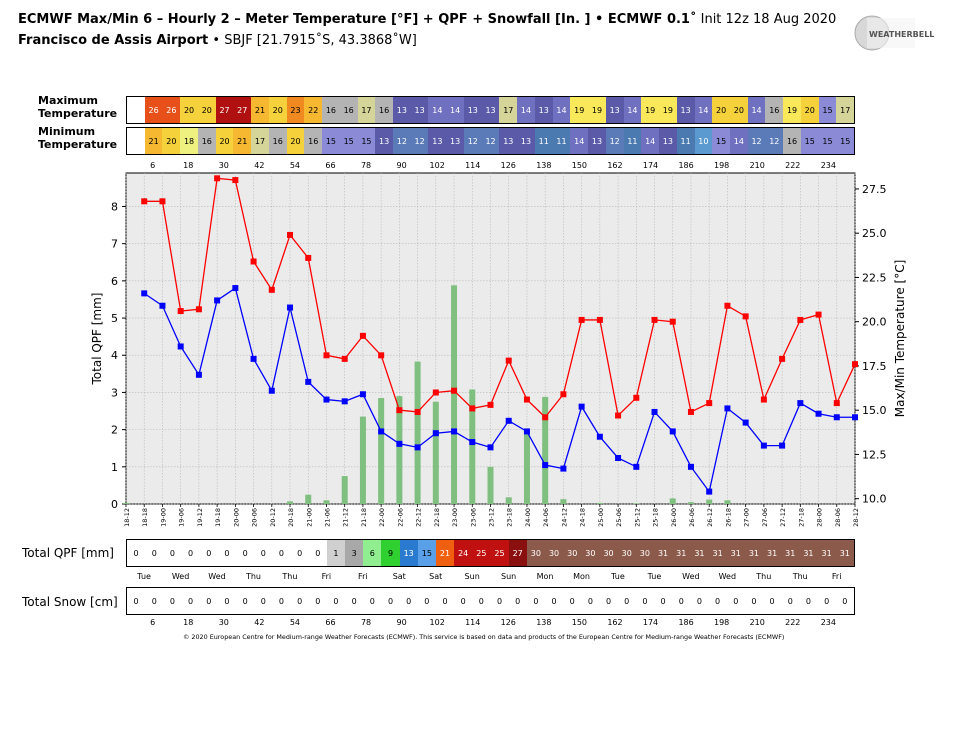  What do you see at coordinates (895, 33) in the screenshot?
I see `weatherbell-logo: WEATHERBELL` at bounding box center [895, 33].